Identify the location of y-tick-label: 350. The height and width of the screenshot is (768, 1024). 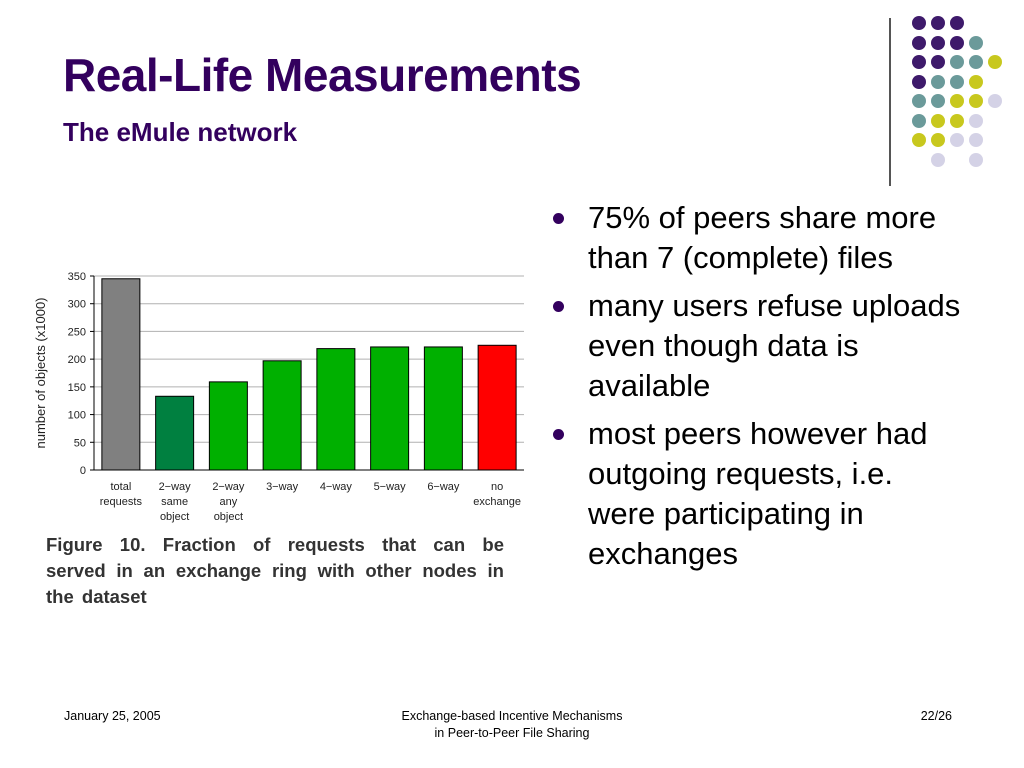
(77, 277).